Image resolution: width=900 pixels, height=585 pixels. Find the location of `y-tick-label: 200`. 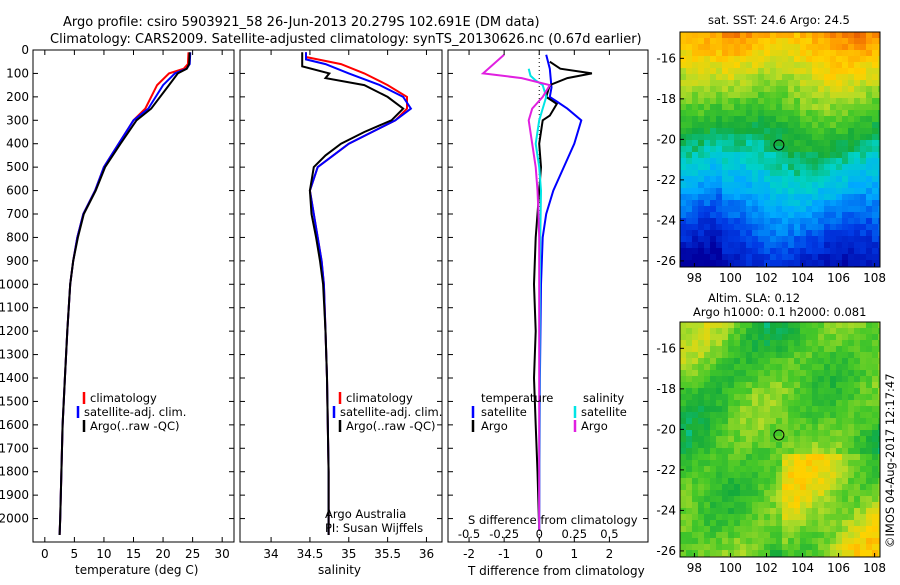

y-tick-label: 200 is located at coordinates (17, 97).